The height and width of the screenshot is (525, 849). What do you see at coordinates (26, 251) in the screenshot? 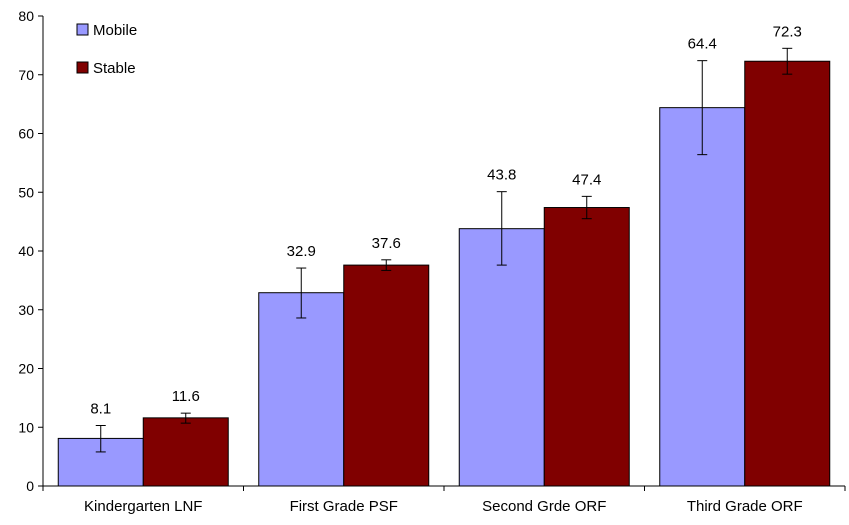
I see `y-tick-label: 40` at bounding box center [26, 251].